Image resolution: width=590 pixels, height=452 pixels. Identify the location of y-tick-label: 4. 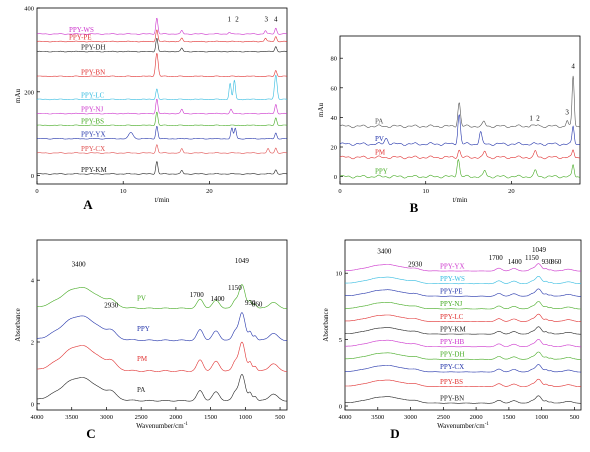
(33, 281).